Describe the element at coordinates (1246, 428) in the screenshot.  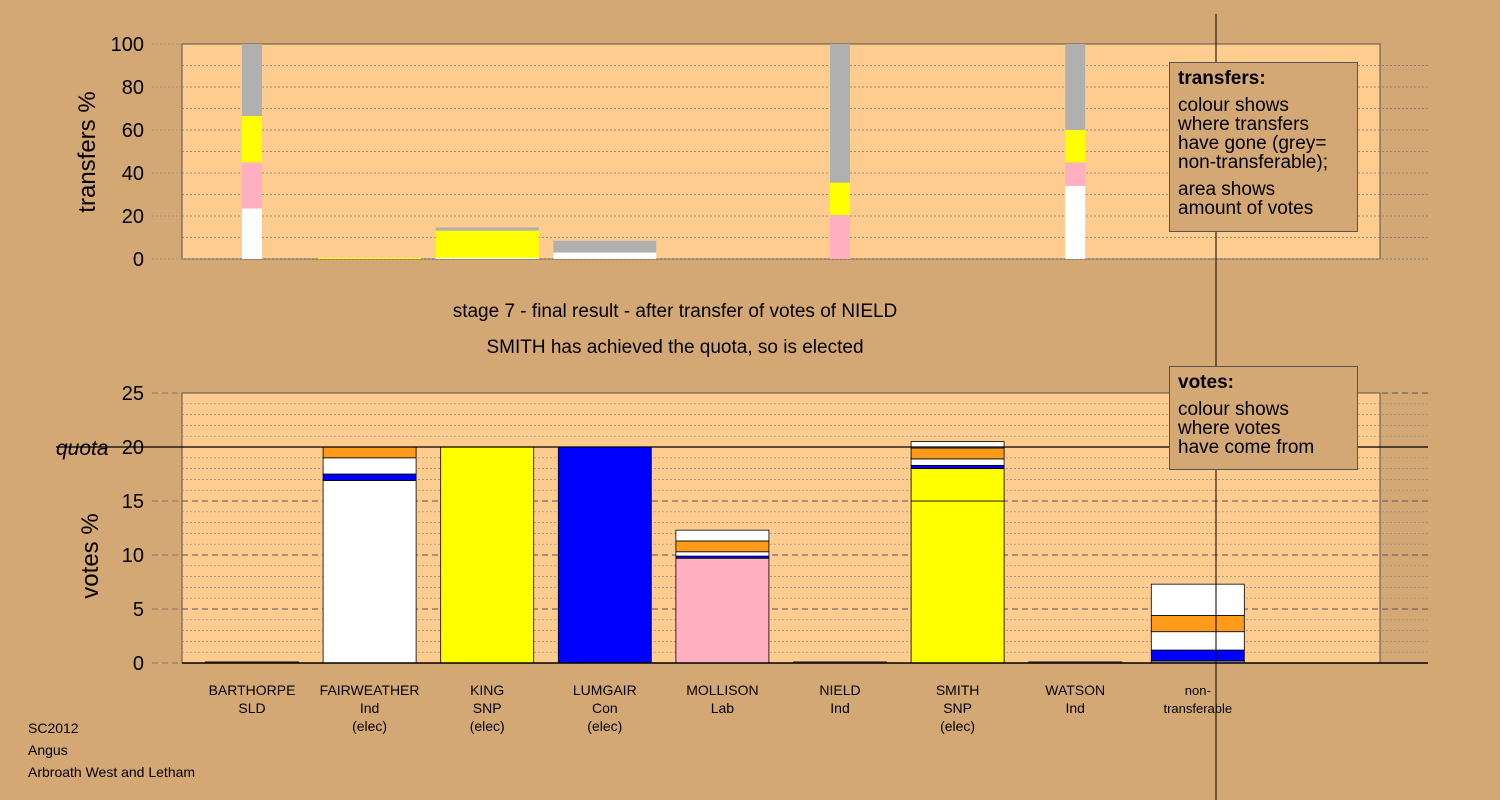
I see `votes-legend-text: colour shows where votes have come from` at that location.